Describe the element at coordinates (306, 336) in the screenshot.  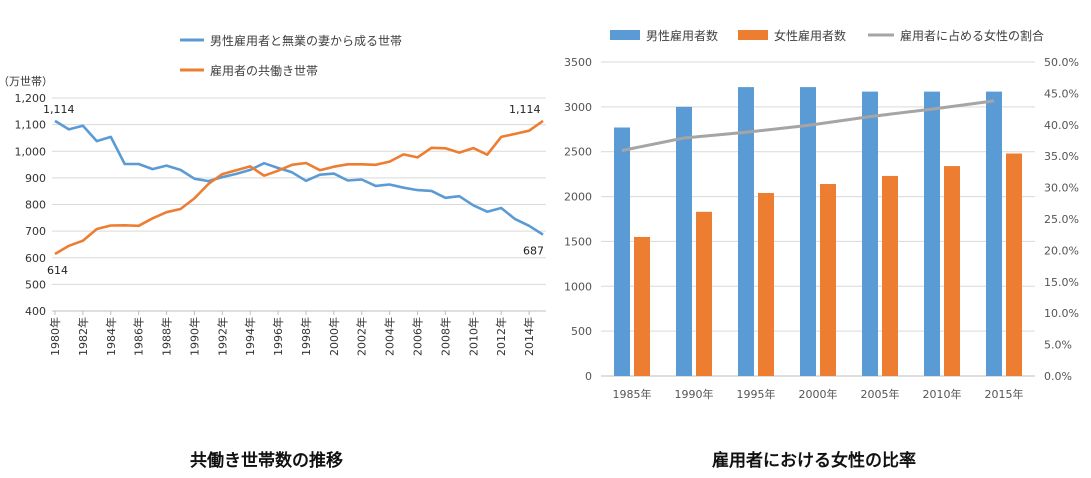
I see `left-x-tick-label: 1998年` at that location.